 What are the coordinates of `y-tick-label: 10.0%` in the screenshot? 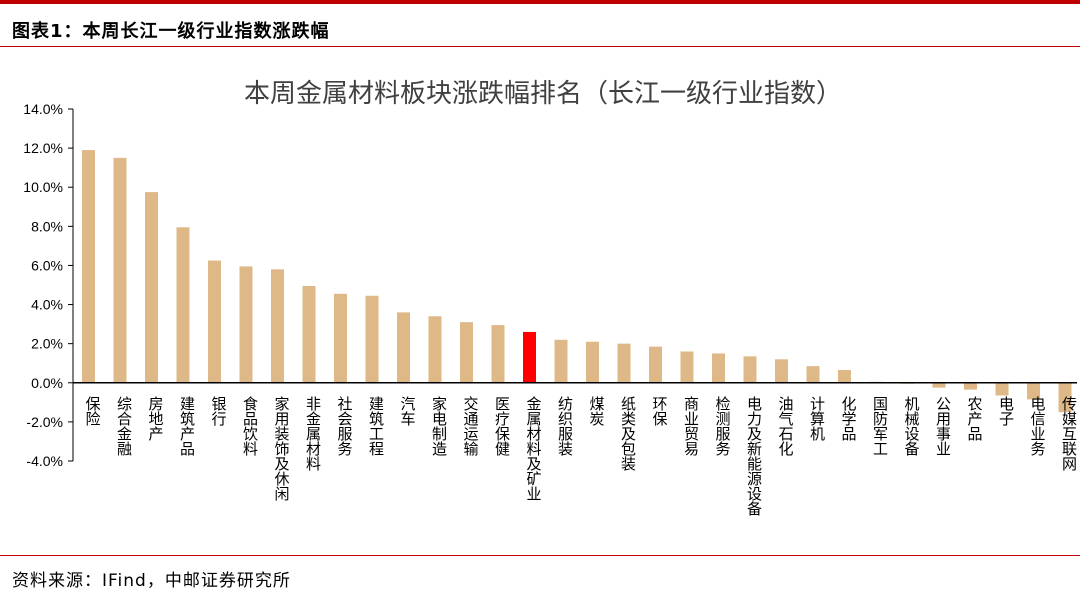 It's located at (43, 187).